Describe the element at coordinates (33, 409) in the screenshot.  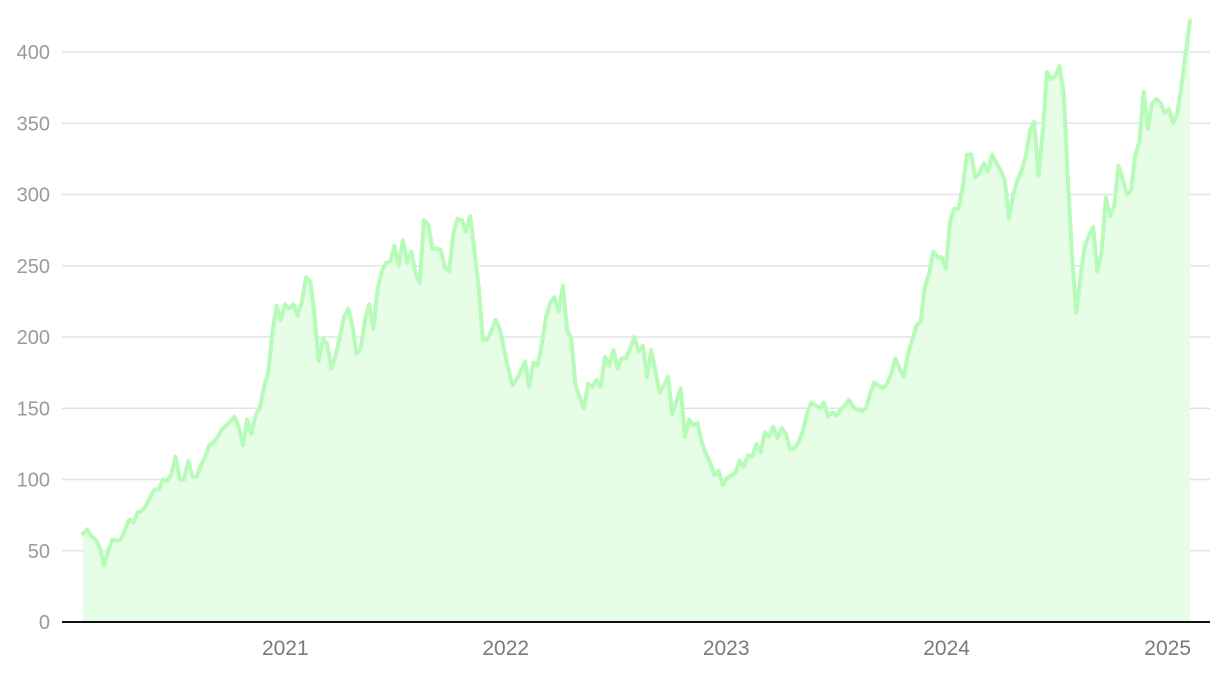
I see `y-tick-label: 150` at that location.